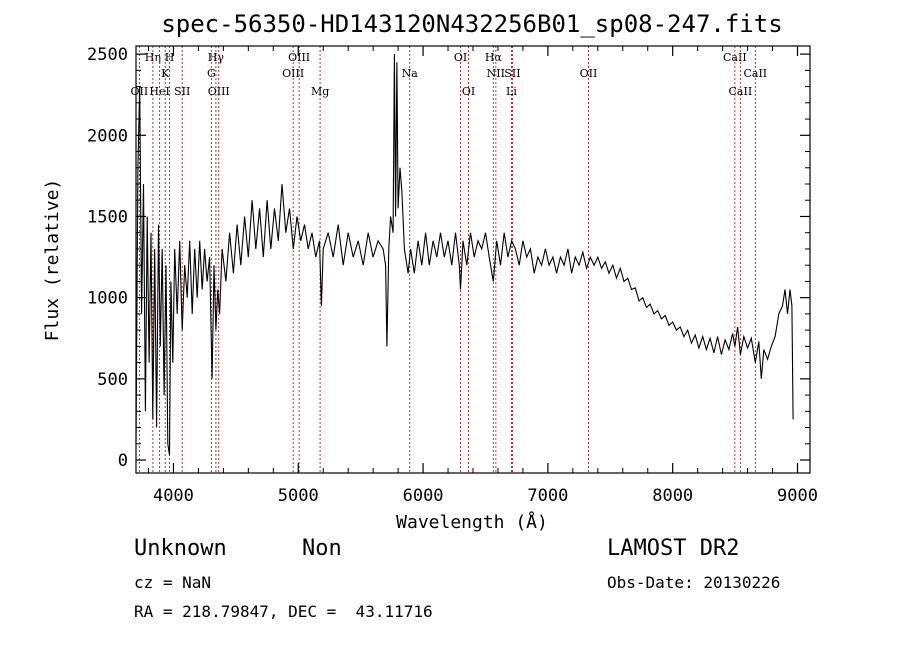  What do you see at coordinates (423, 496) in the screenshot?
I see `x-tick-label: 6000` at bounding box center [423, 496].